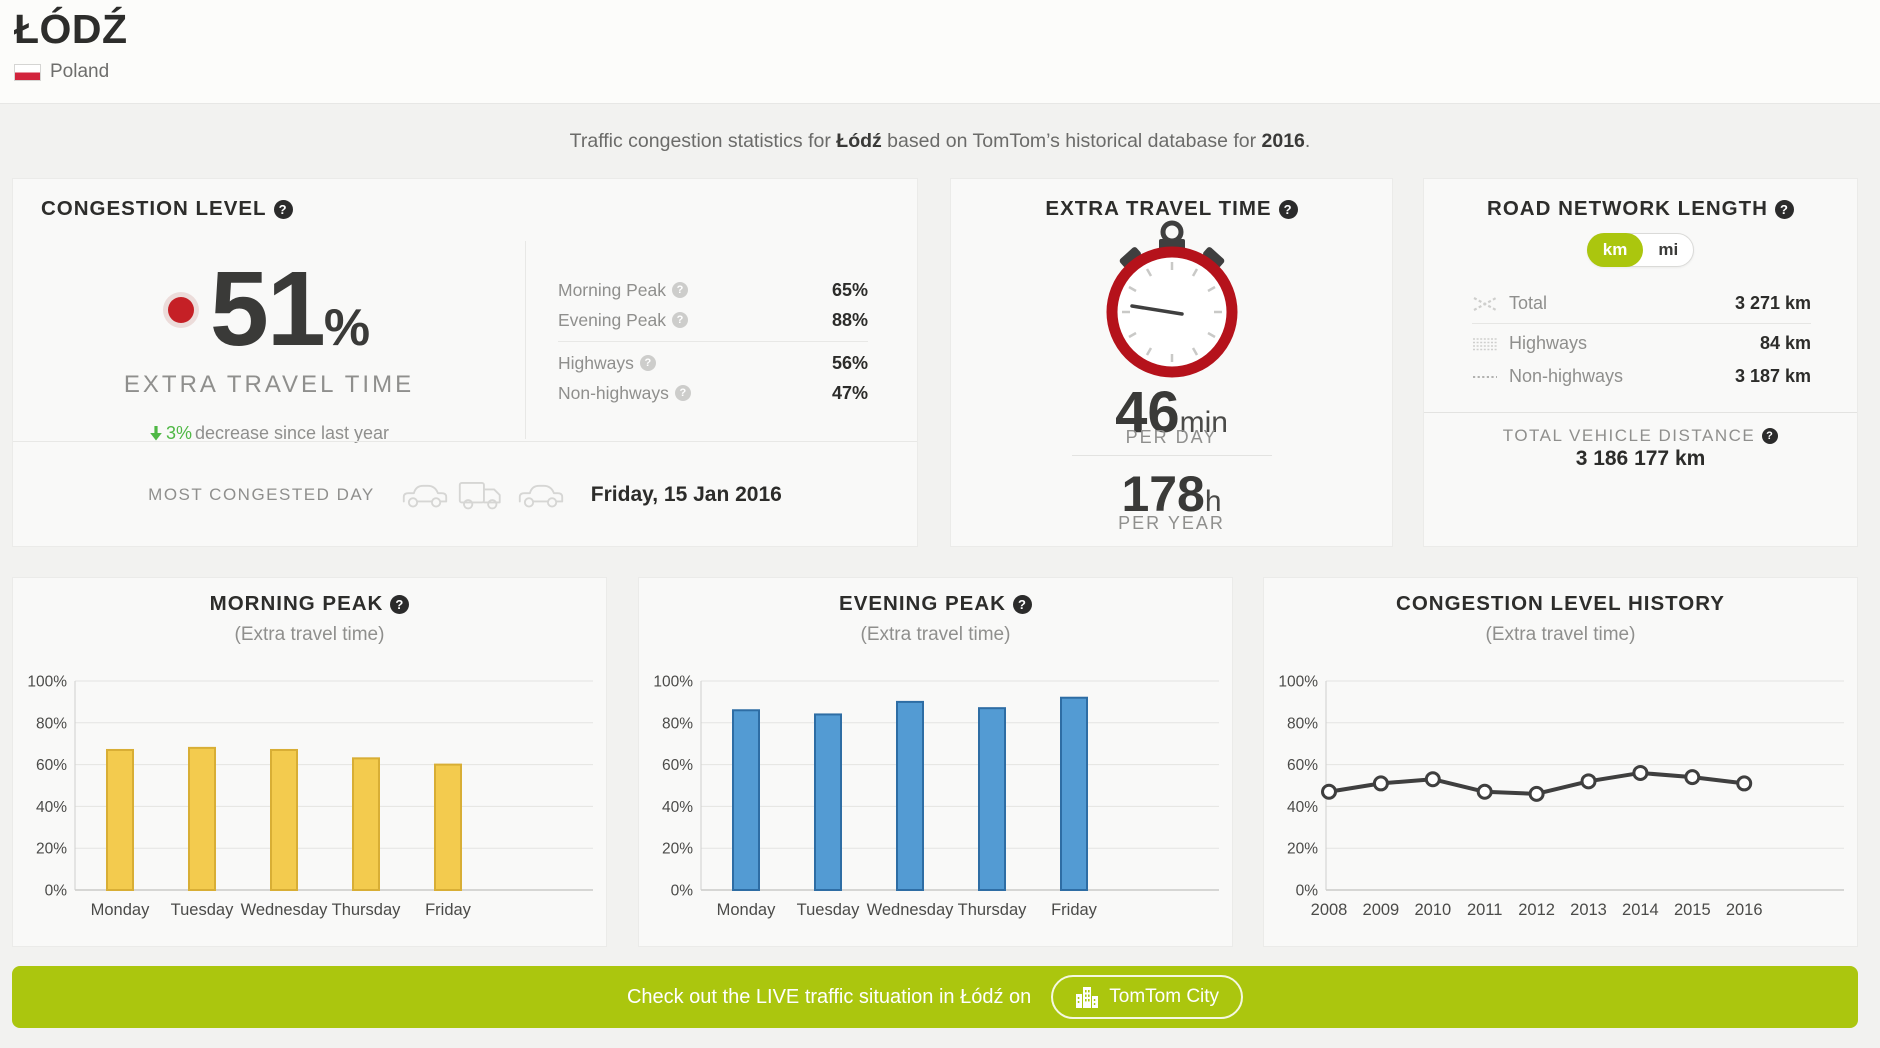  Describe the element at coordinates (849, 319) in the screenshot. I see `stat-value: 88%` at that location.